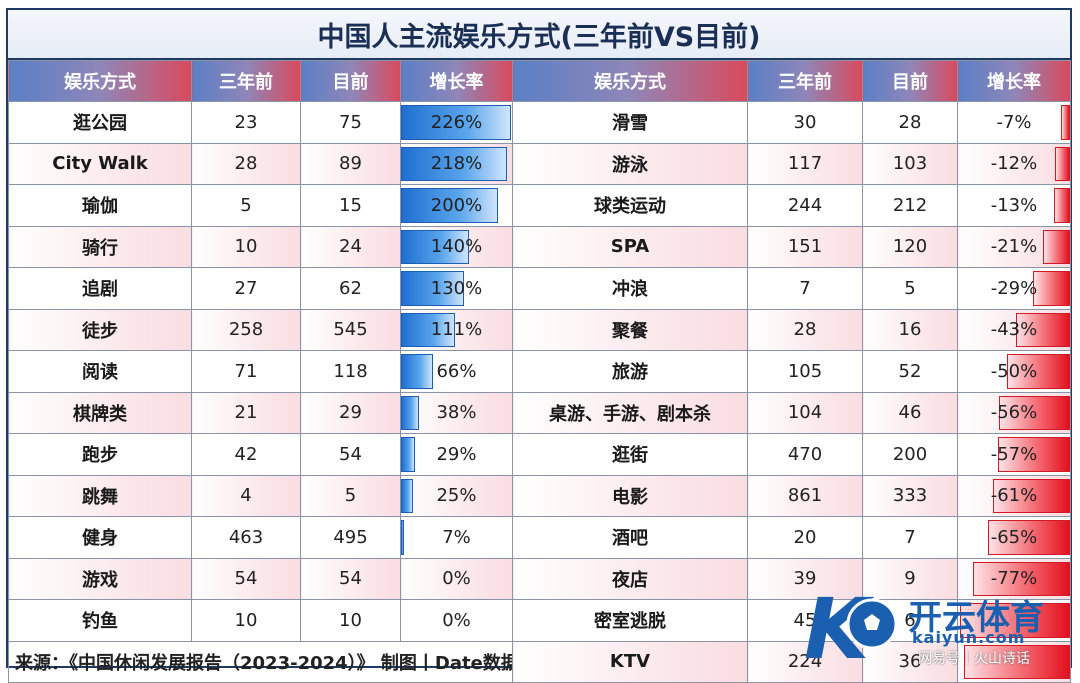  Describe the element at coordinates (630, 454) in the screenshot. I see `right-name: 逛街` at that location.